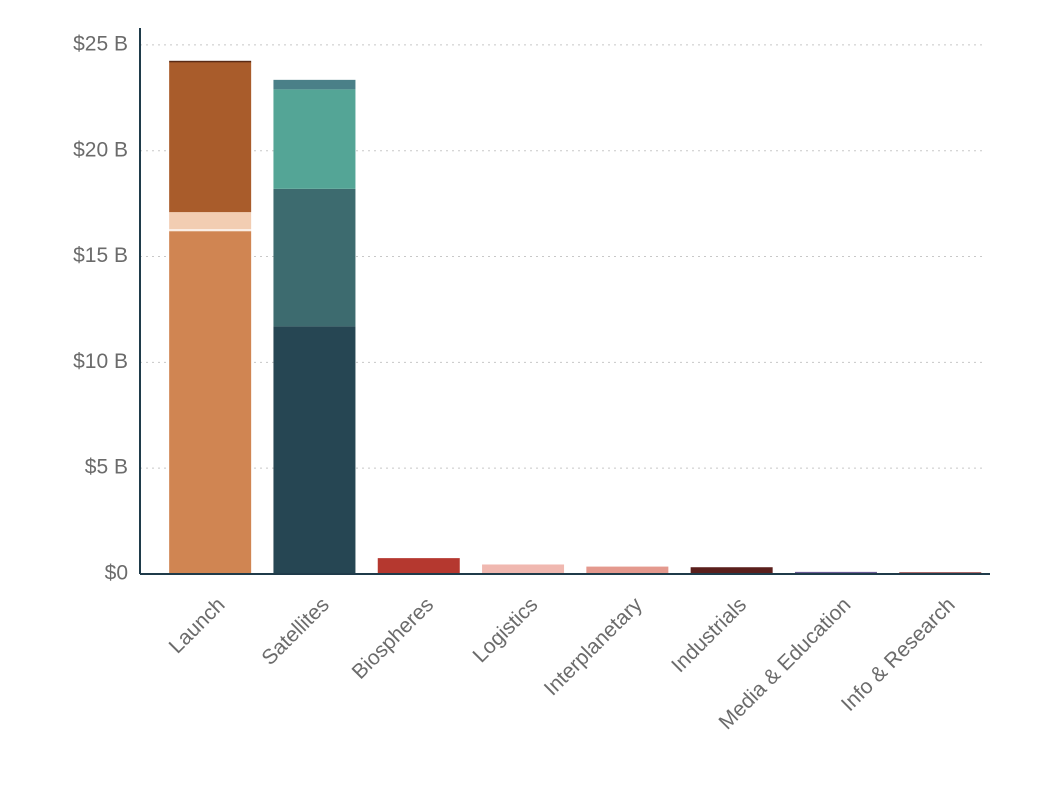 This screenshot has width=1062, height=790. Describe the element at coordinates (295, 631) in the screenshot. I see `x-tick-label: Satellites` at that location.